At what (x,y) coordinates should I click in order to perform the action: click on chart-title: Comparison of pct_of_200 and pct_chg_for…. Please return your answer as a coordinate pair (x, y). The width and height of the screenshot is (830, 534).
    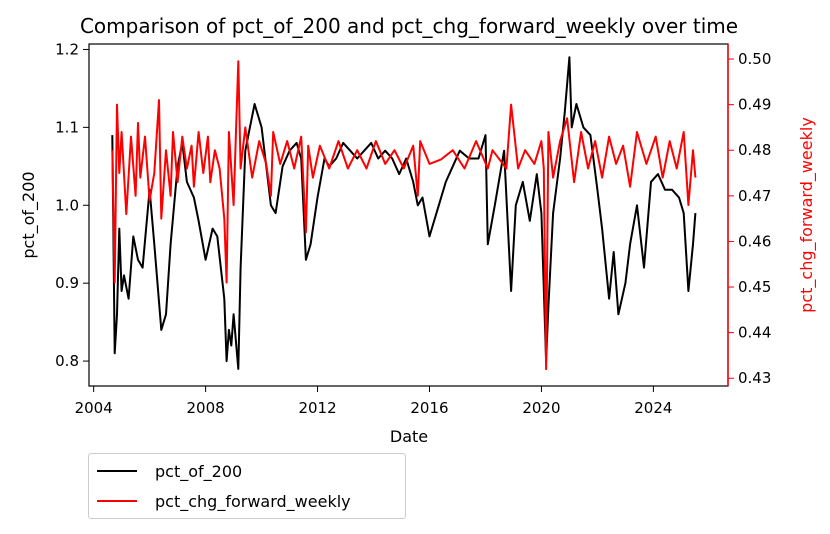
    Looking at the image, I should click on (409, 26).